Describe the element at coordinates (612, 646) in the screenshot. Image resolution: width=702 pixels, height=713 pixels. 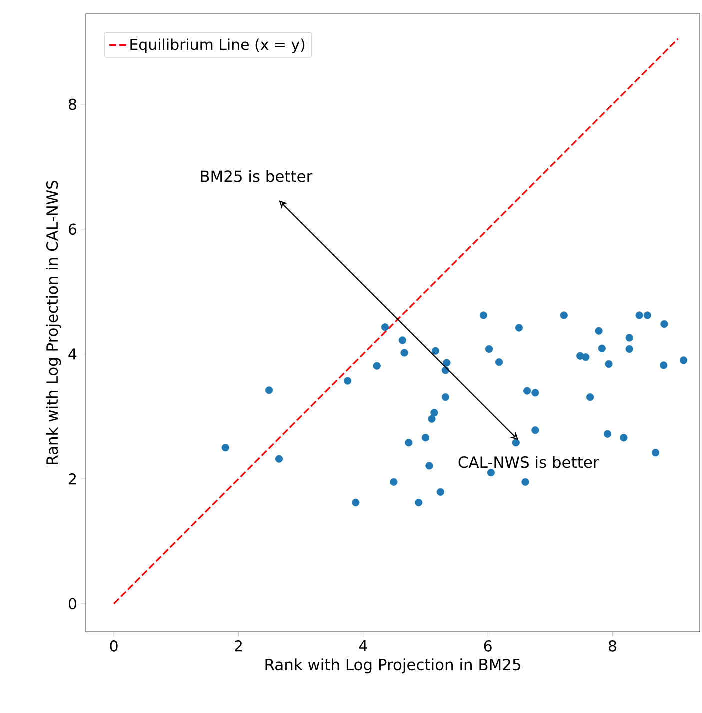
I see `x-tick-label: 8` at that location.